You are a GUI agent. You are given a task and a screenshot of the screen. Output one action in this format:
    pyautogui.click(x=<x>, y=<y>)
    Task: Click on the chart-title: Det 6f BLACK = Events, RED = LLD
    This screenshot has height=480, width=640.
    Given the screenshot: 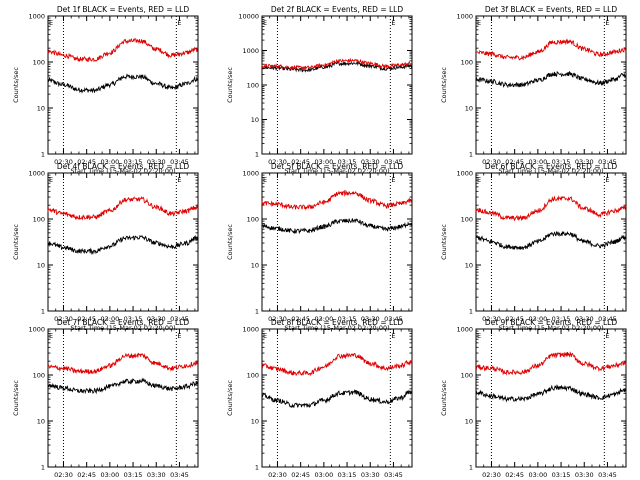 What is the action you would take?
    pyautogui.click(x=551, y=166)
    